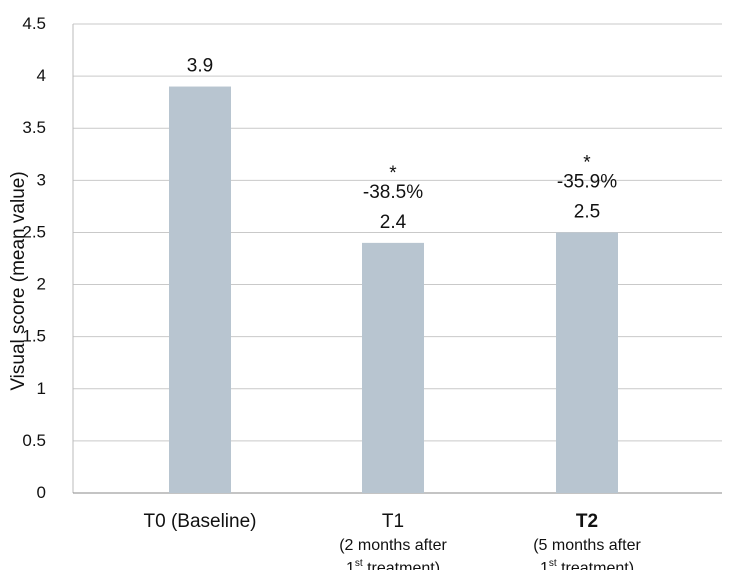 This screenshot has width=731, height=570. I want to click on y-tick-label: 2.5, so click(34, 231).